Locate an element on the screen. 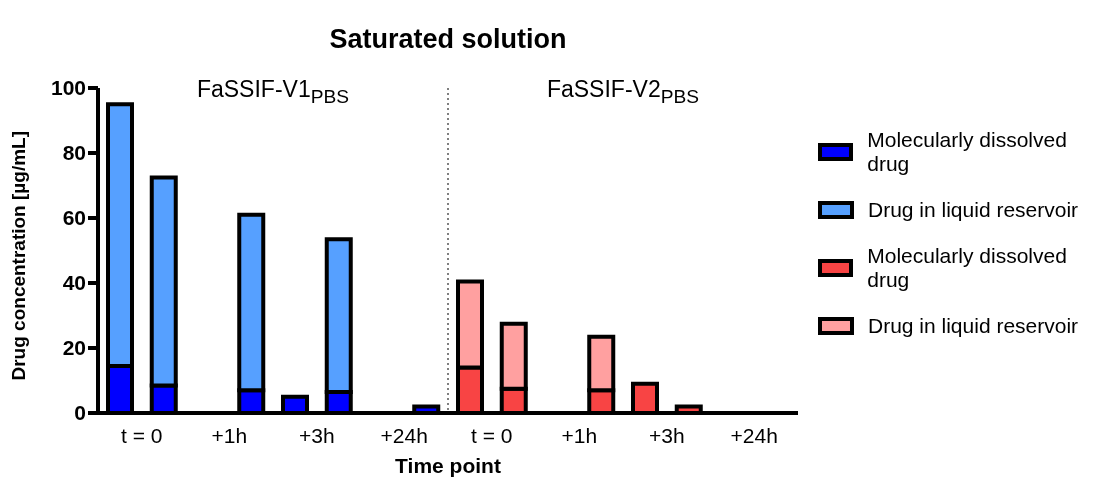 This screenshot has height=486, width=1118. chart-title: Saturated solution is located at coordinates (448, 39).